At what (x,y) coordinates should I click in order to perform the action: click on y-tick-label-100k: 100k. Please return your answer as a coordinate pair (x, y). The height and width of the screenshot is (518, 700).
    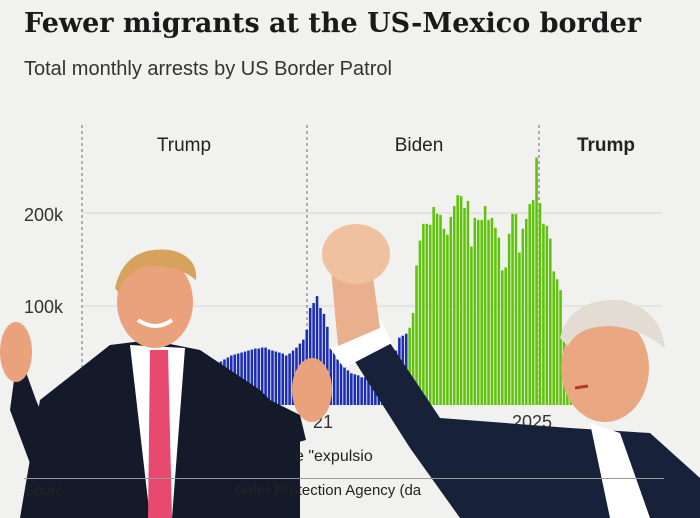
    Looking at the image, I should click on (44, 307).